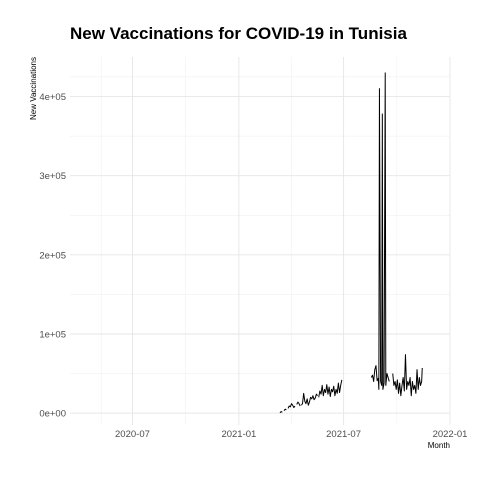  Describe the element at coordinates (52, 414) in the screenshot. I see `y-tick-label: 0e+00` at that location.